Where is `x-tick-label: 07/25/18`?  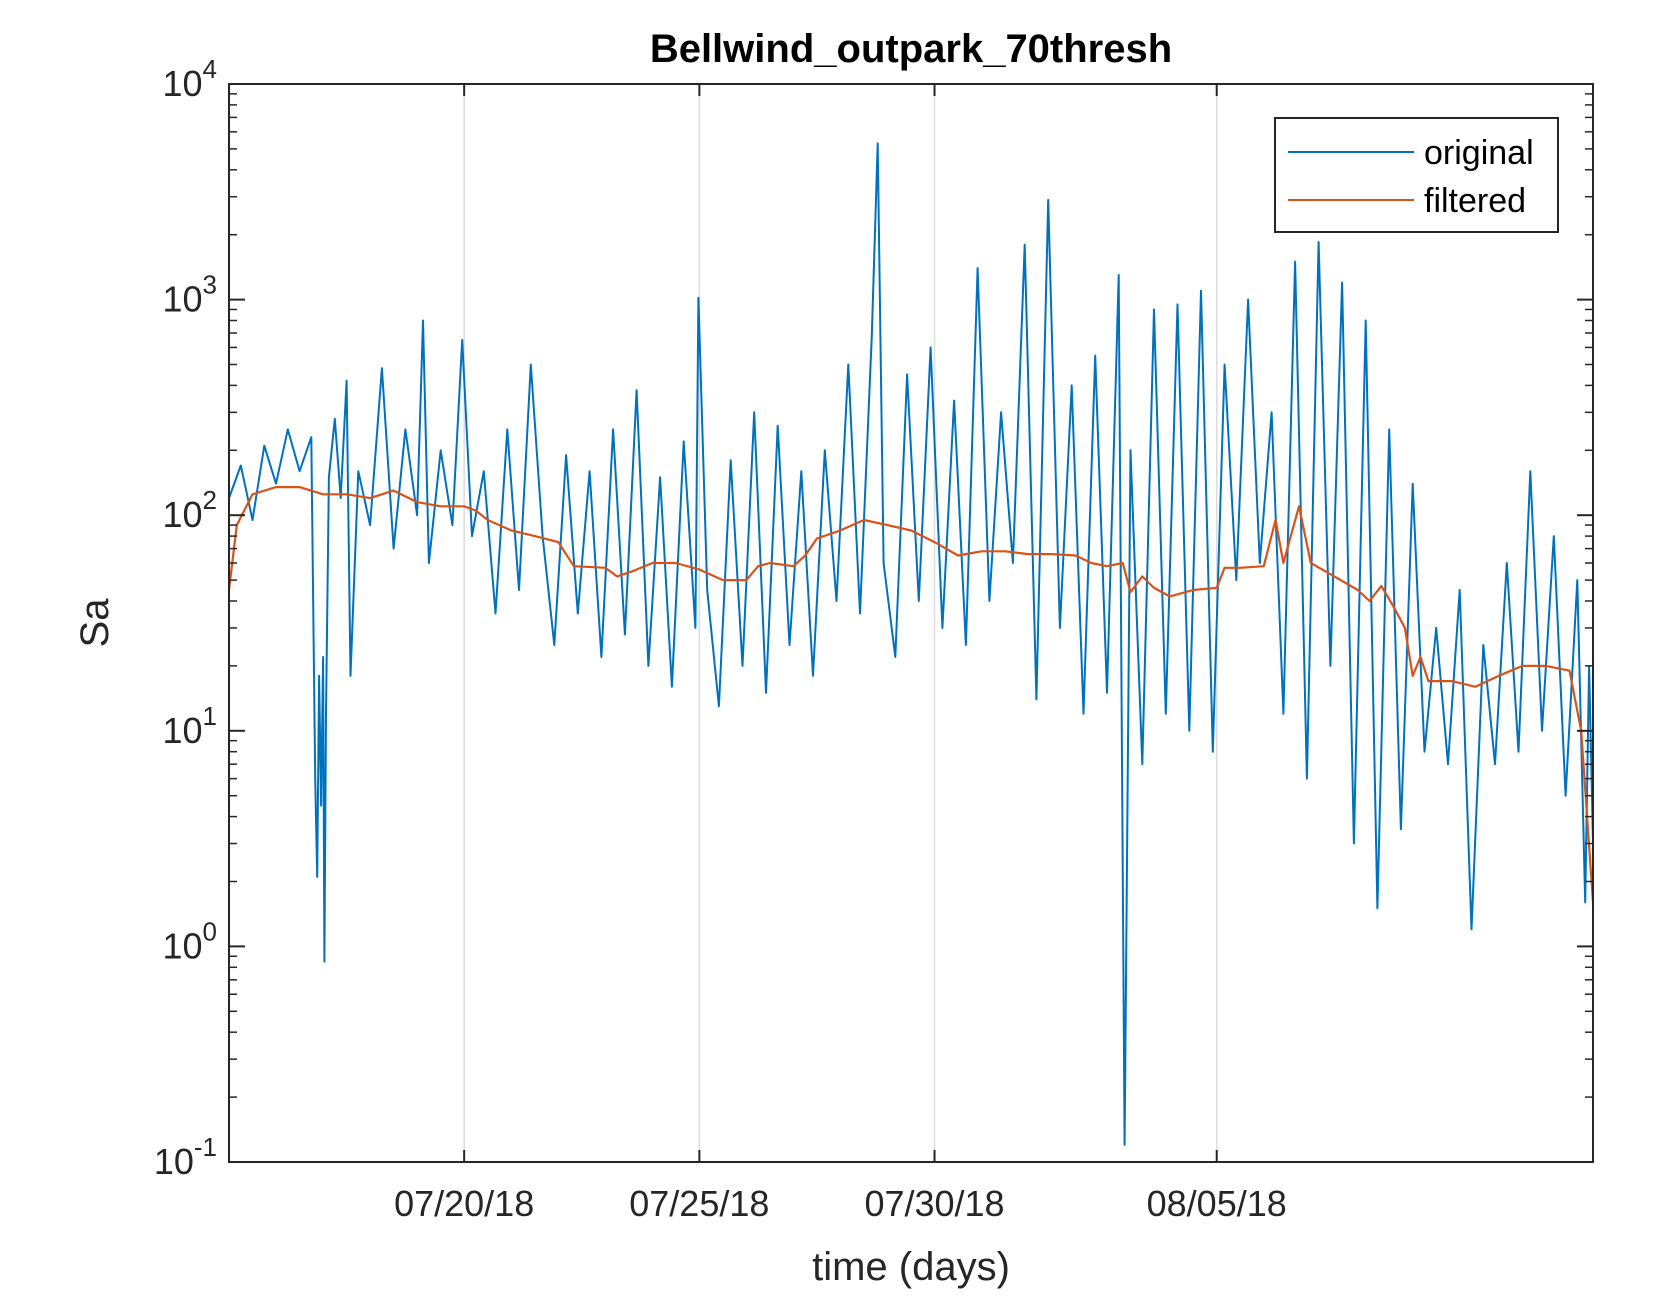 x-tick-label: 07/25/18 is located at coordinates (699, 1203).